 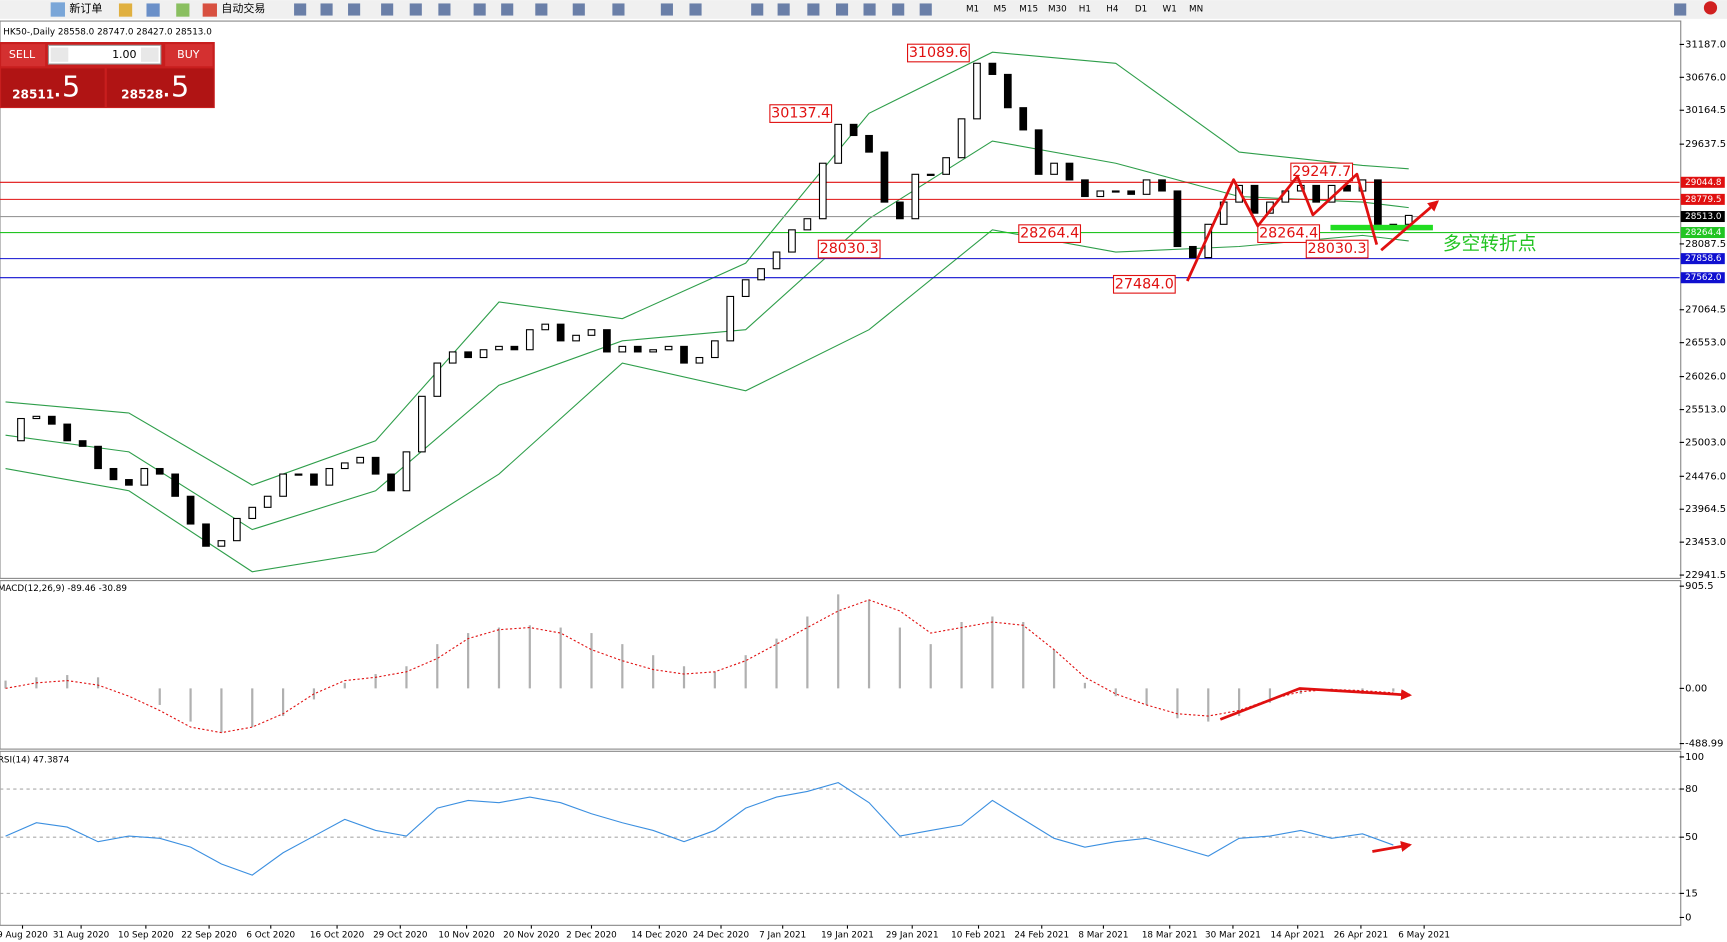 What do you see at coordinates (59, 54) in the screenshot?
I see `lots-down` at bounding box center [59, 54].